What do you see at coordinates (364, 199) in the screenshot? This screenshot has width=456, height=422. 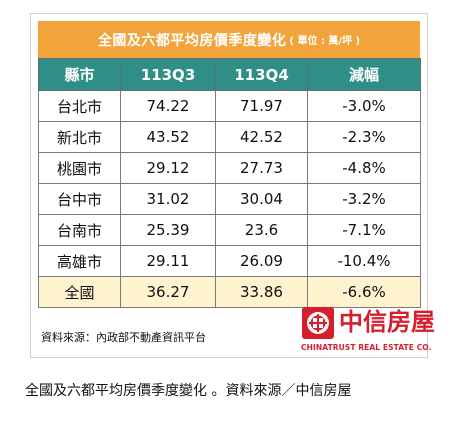 I see `decline-cell: -3.2%` at bounding box center [364, 199].